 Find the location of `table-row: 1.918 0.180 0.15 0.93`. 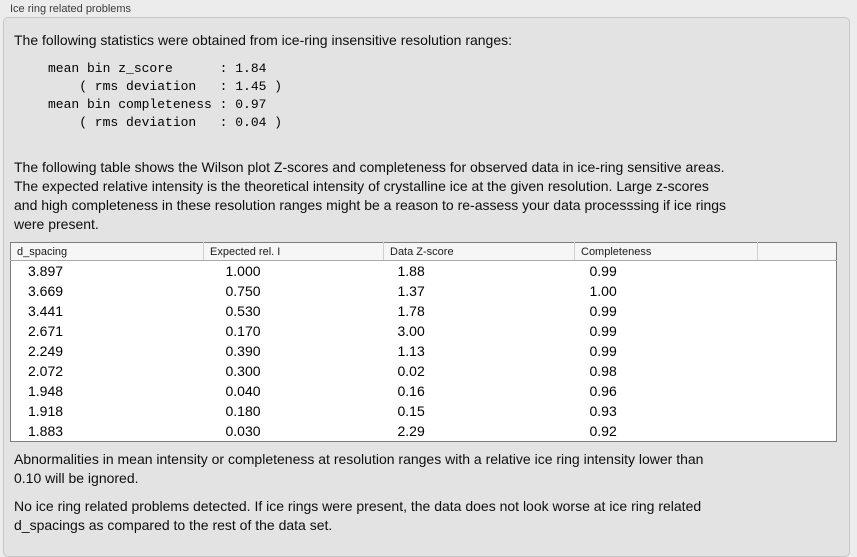

table-row: 1.918 0.180 0.15 0.93 is located at coordinates (424, 411).